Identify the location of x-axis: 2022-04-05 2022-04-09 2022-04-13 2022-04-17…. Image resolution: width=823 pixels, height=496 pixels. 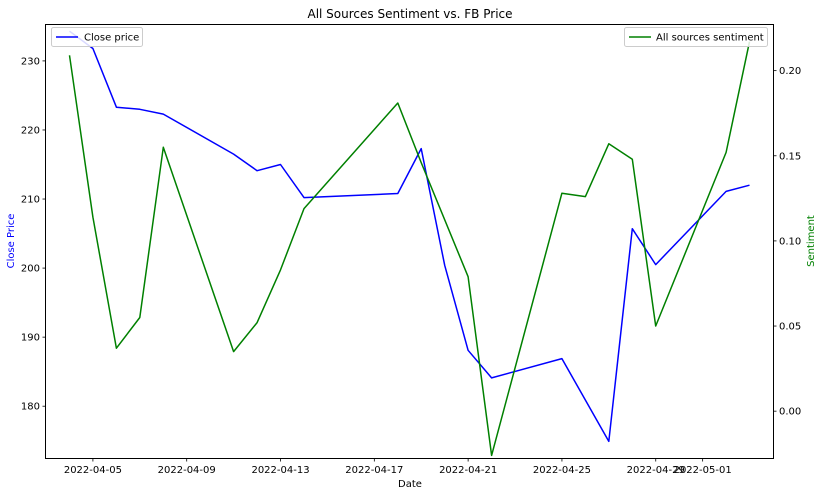
(398, 467).